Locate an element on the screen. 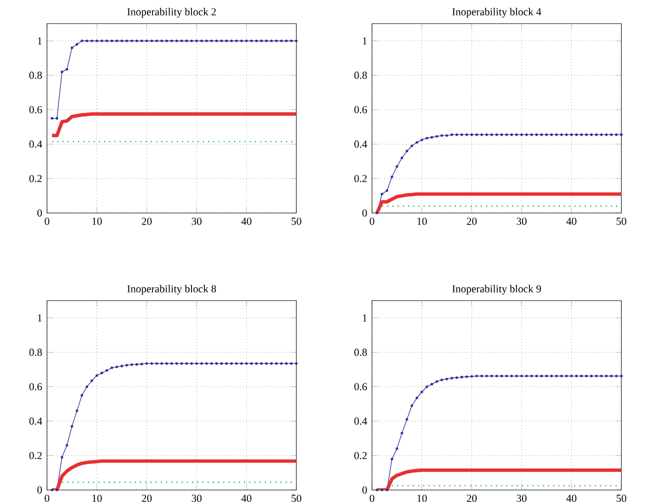 This screenshot has width=653, height=502. chart-title: Inoperability block 4 is located at coordinates (497, 13).